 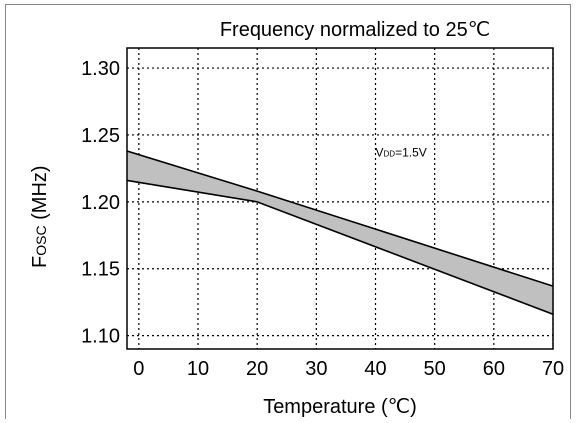 What do you see at coordinates (40, 195) in the screenshot?
I see `y-axis-label-unit: (MHz)` at bounding box center [40, 195].